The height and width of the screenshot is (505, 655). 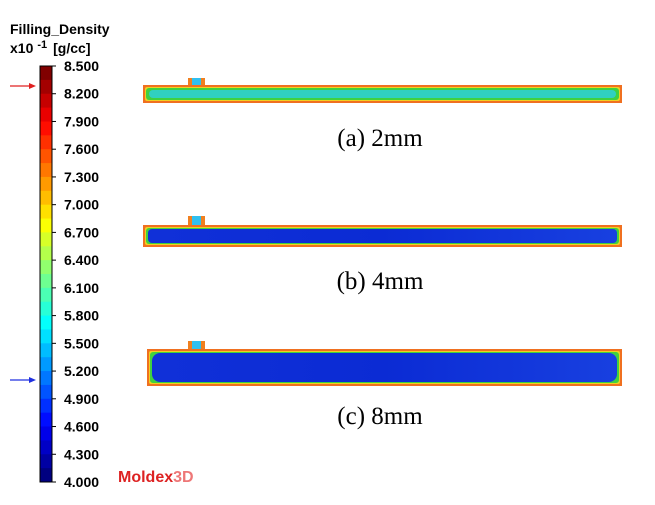 What do you see at coordinates (380, 281) in the screenshot?
I see `panel-caption: (b) 4mm` at bounding box center [380, 281].